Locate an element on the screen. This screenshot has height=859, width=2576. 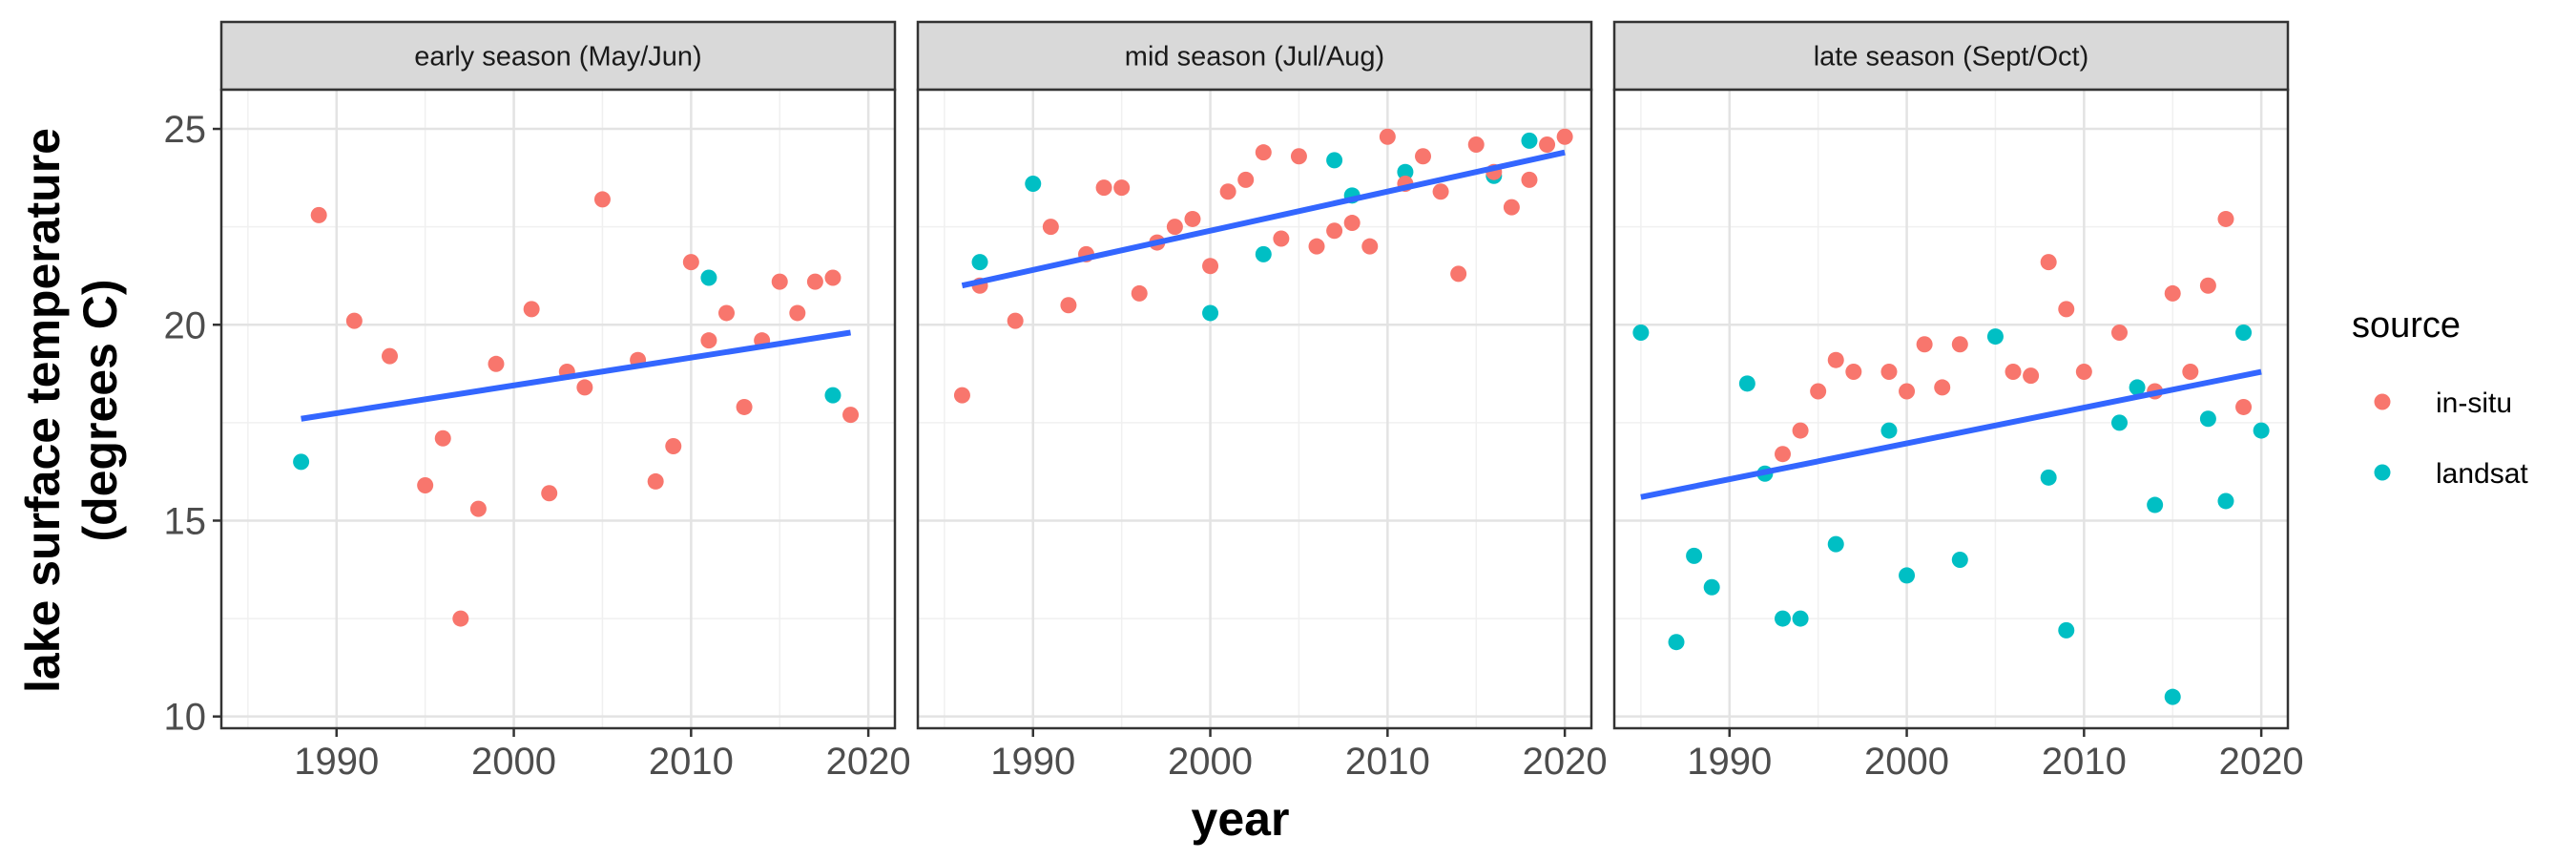
y-tick-label: 10 is located at coordinates (185, 718).